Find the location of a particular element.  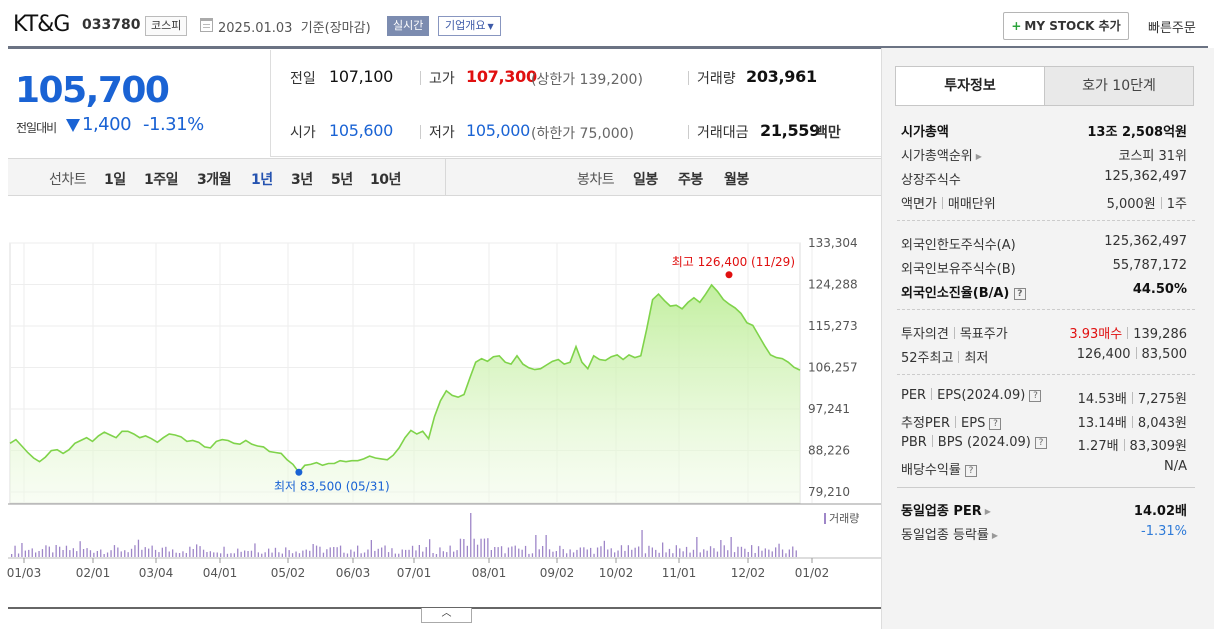

period-3y: 3년 is located at coordinates (302, 180).